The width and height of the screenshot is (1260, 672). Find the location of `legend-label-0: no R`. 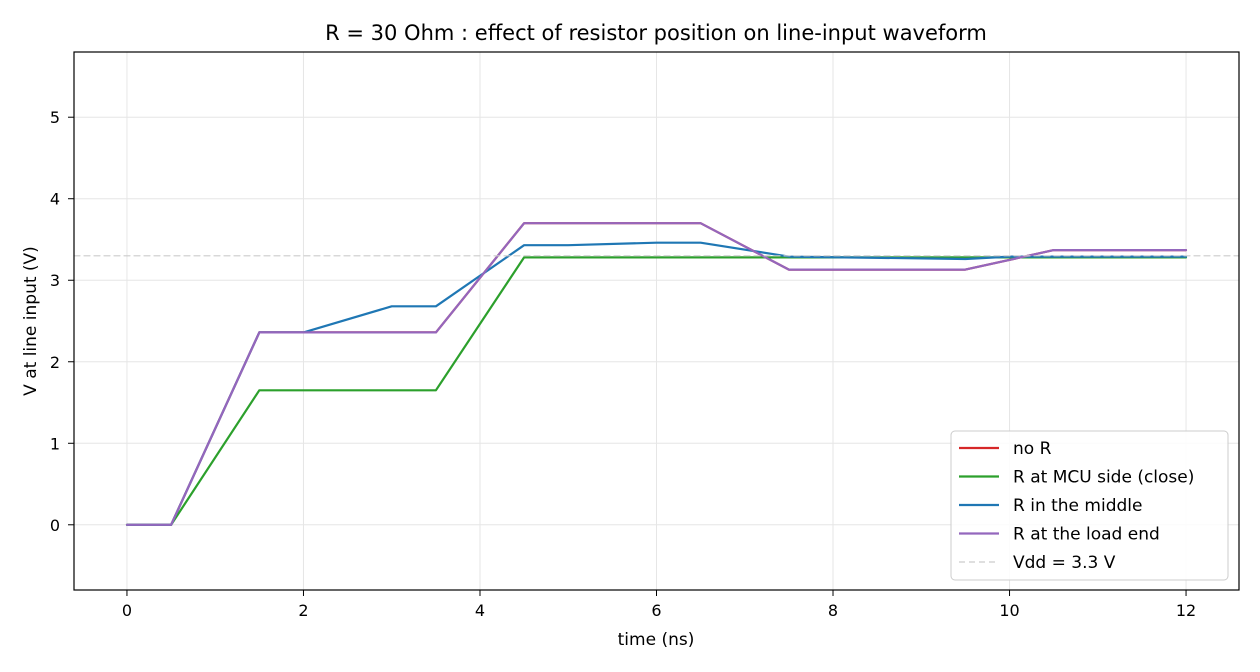

legend-label-0: no R is located at coordinates (1032, 449).